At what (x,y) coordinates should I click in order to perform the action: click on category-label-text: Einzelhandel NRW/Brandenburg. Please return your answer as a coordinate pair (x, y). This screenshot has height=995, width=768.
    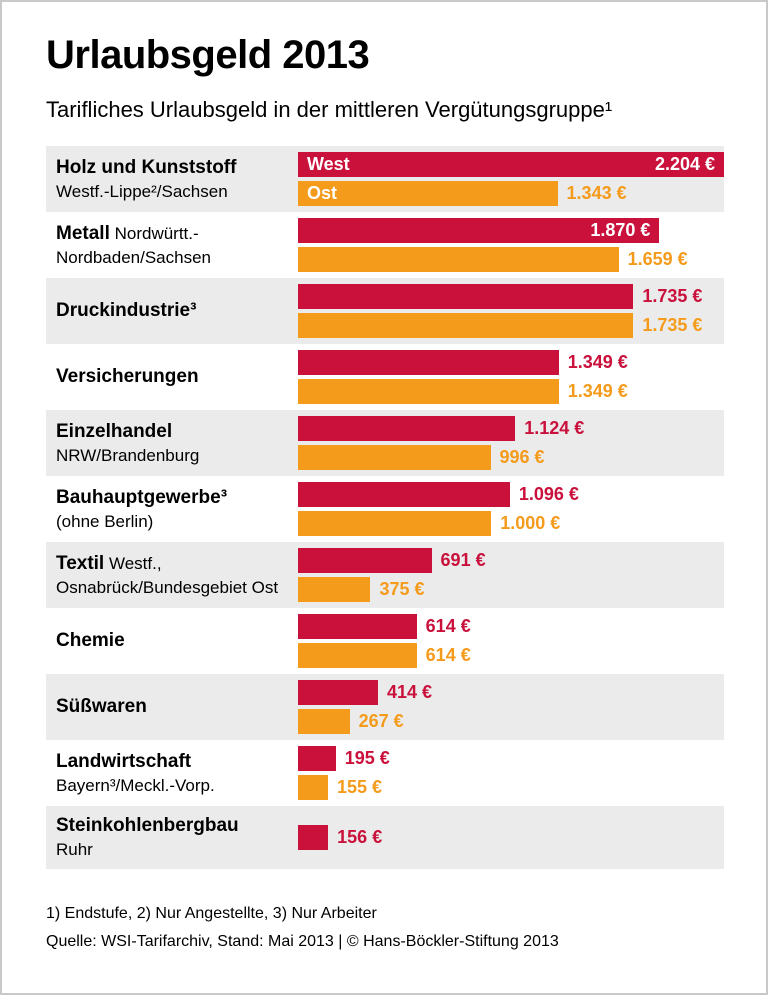
    Looking at the image, I should click on (173, 443).